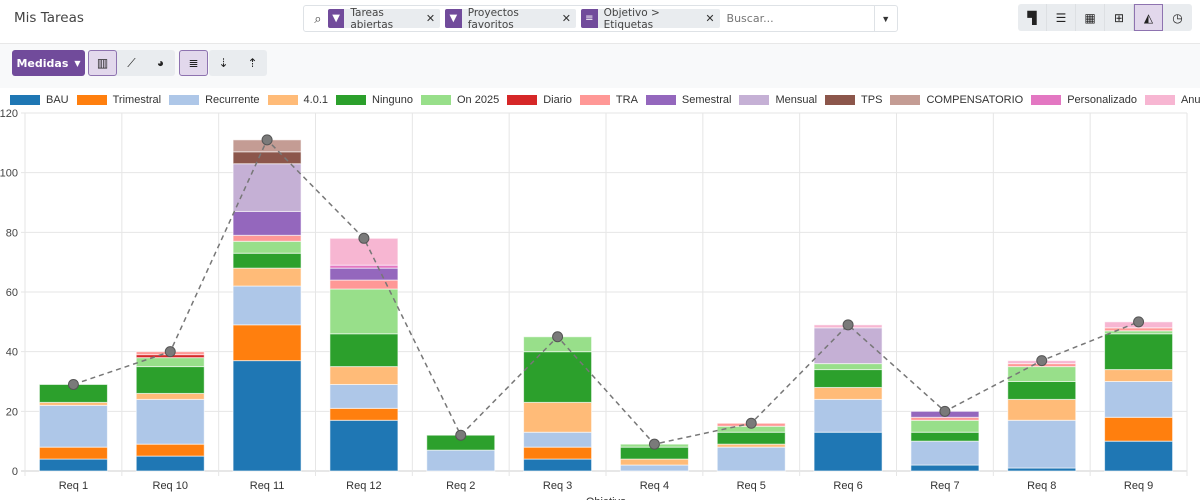 This screenshot has width=1200, height=500. Describe the element at coordinates (118, 100) in the screenshot. I see `legend-item: Trimestral` at that location.